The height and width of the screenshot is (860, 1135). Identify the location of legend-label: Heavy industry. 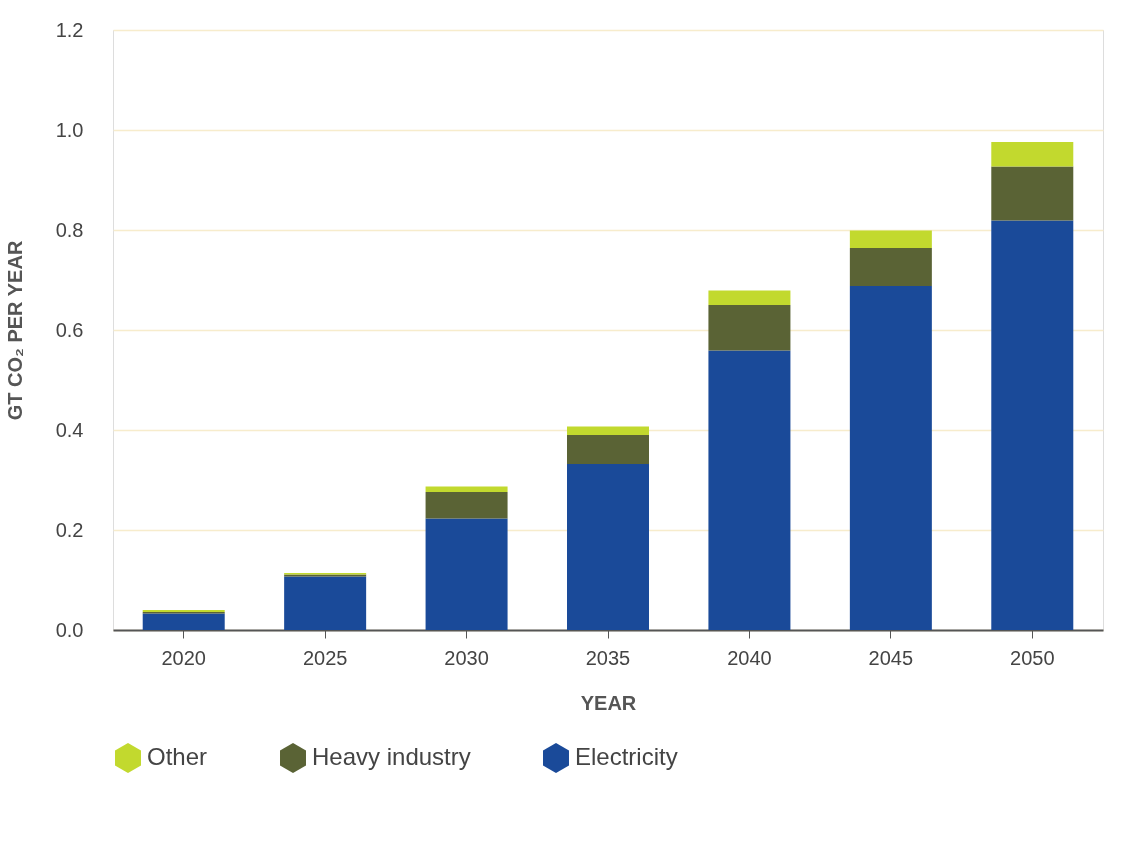
(391, 756).